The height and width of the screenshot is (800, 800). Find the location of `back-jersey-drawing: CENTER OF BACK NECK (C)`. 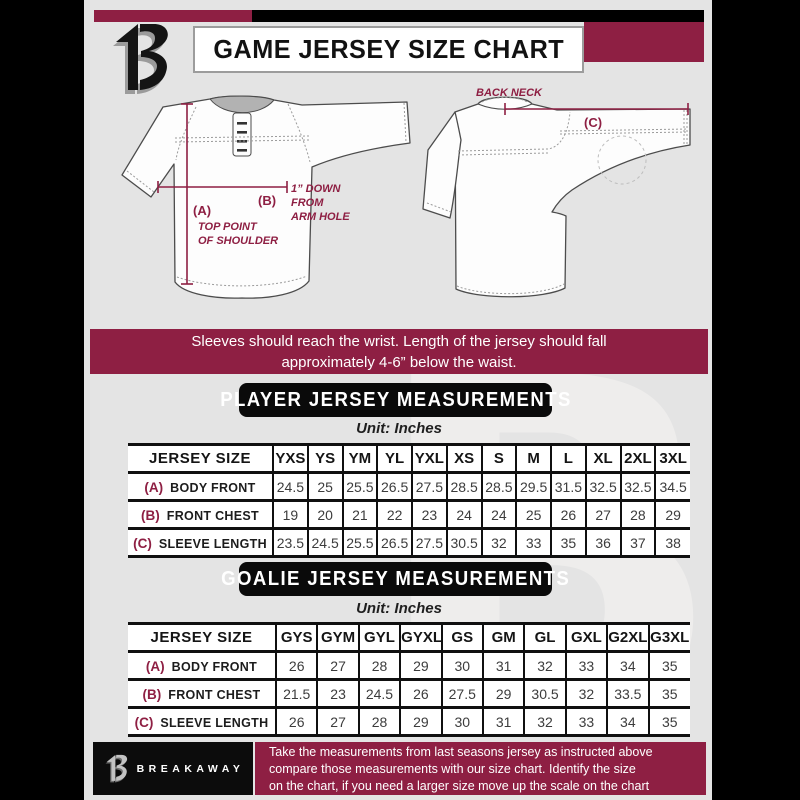

back-jersey-drawing: CENTER OF BACK NECK (C) is located at coordinates (556, 192).